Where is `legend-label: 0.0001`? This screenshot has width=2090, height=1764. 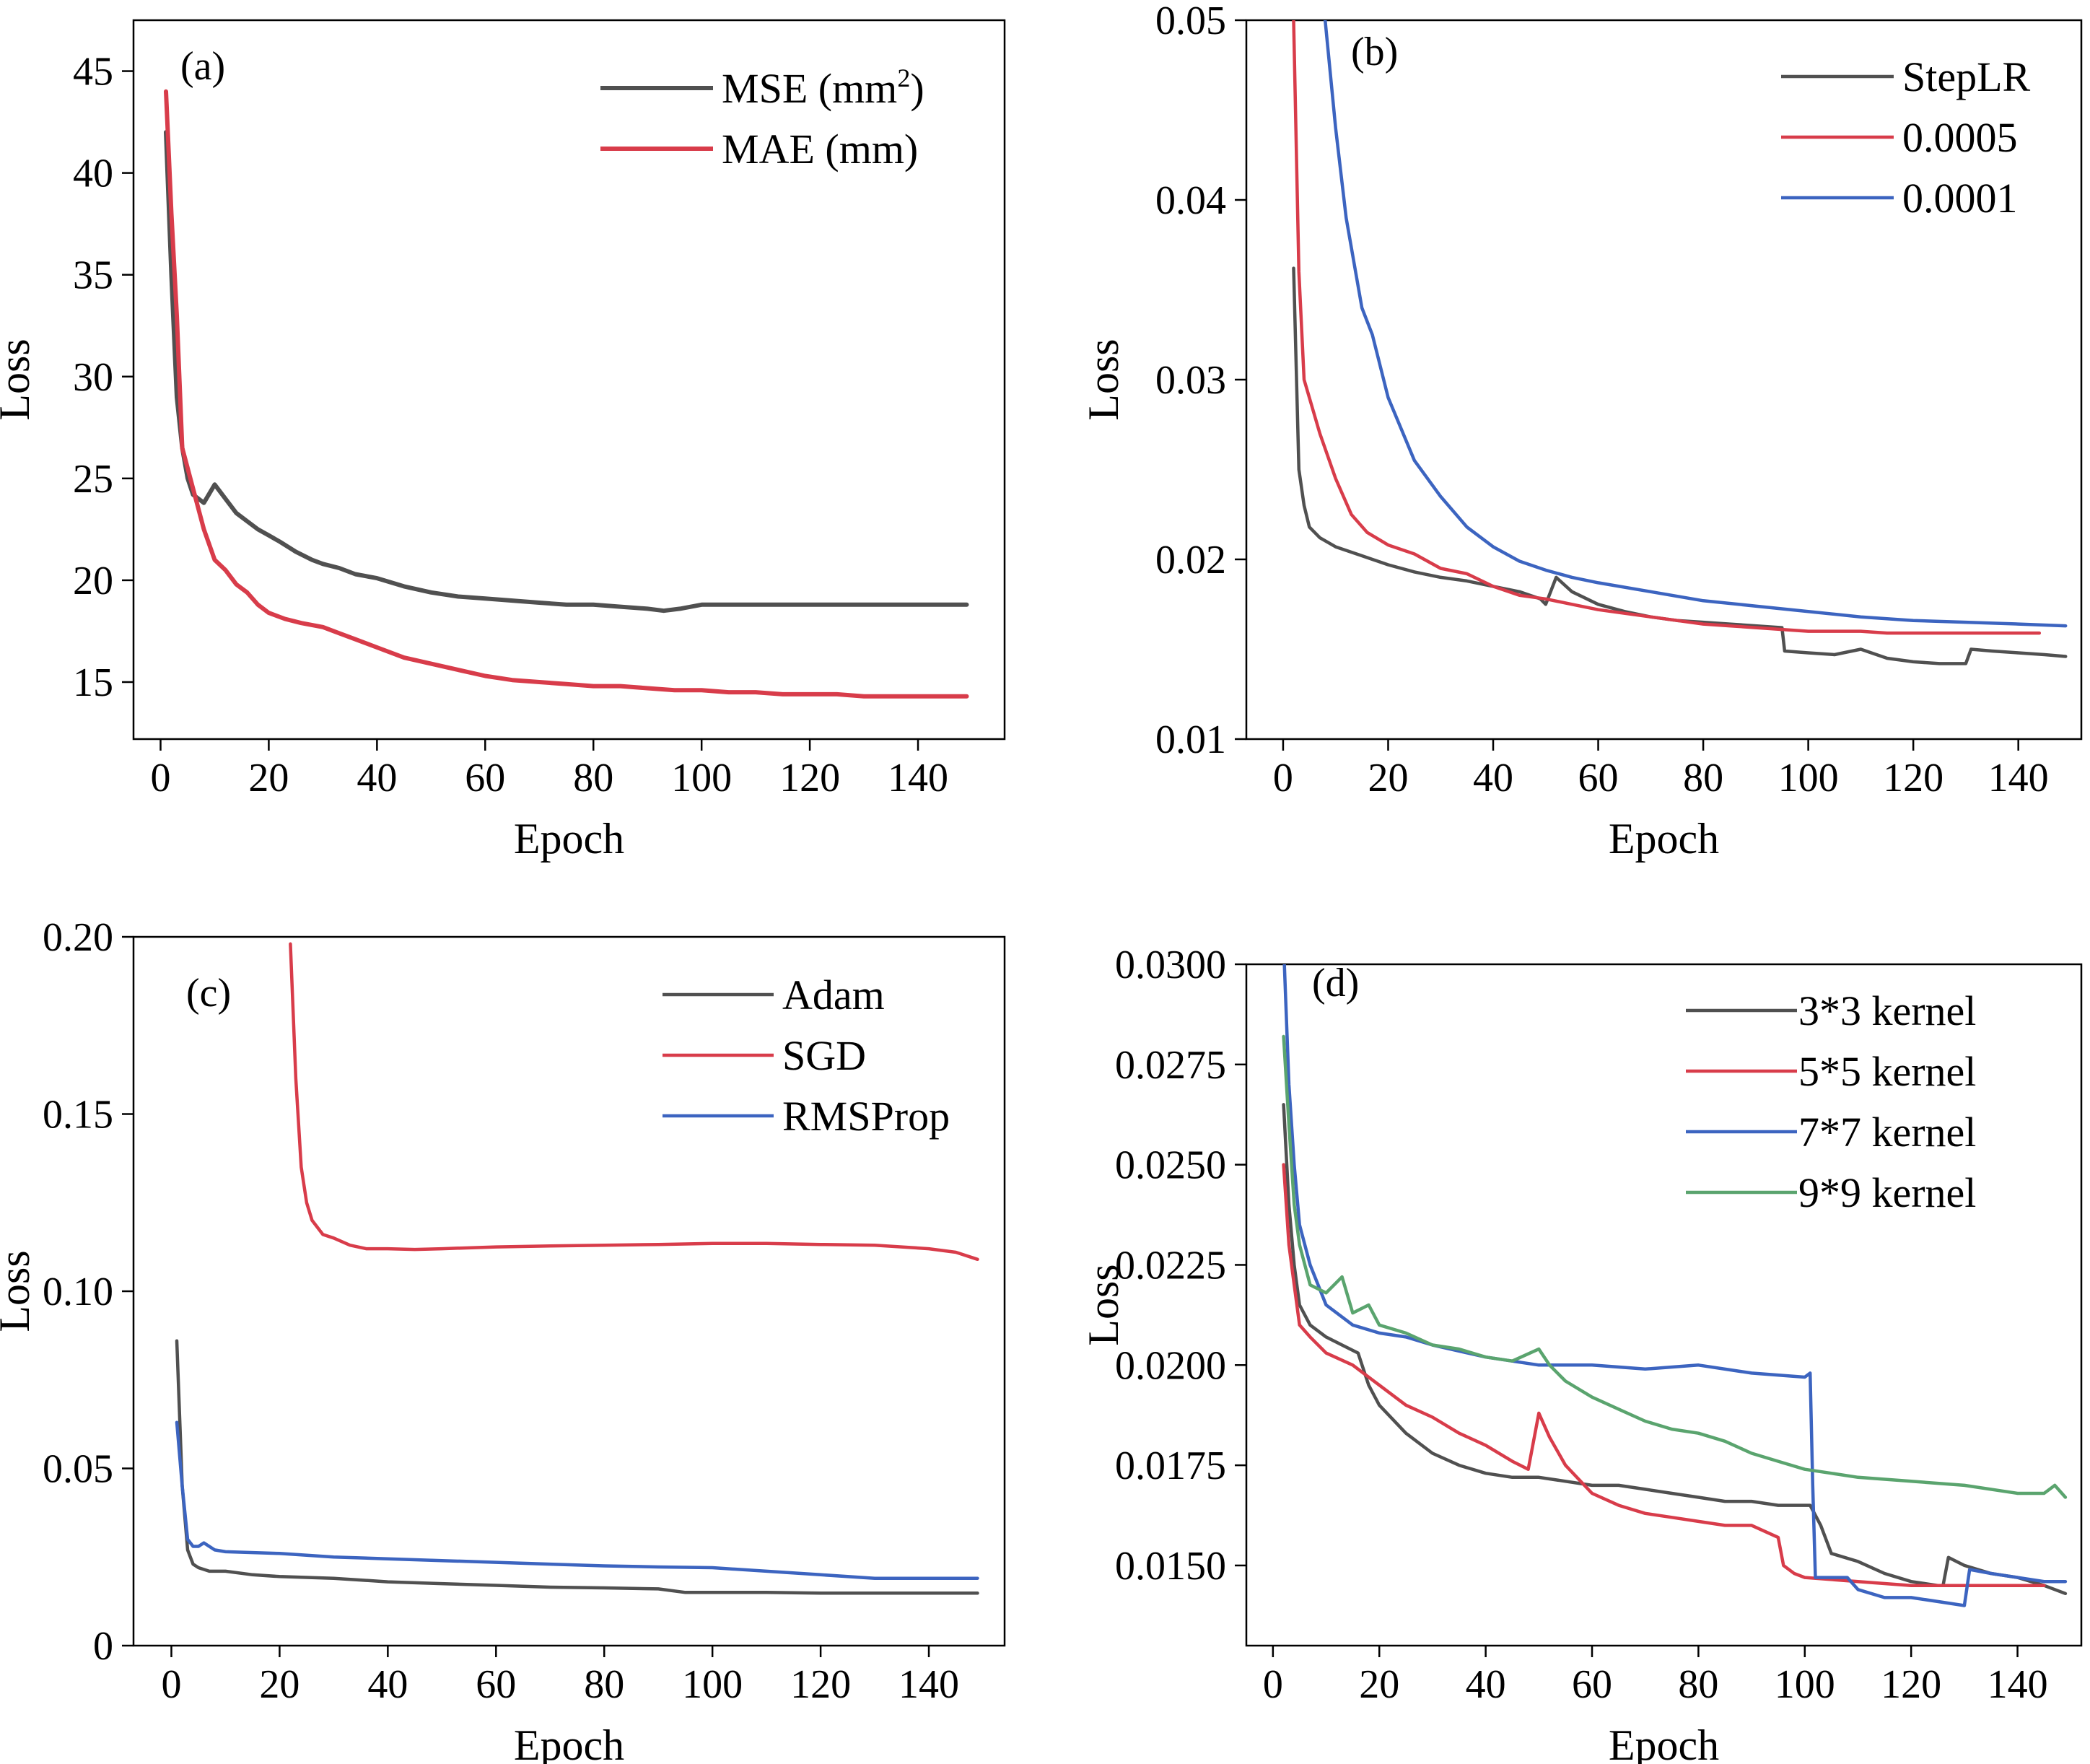
legend-label: 0.0001 is located at coordinates (1960, 198).